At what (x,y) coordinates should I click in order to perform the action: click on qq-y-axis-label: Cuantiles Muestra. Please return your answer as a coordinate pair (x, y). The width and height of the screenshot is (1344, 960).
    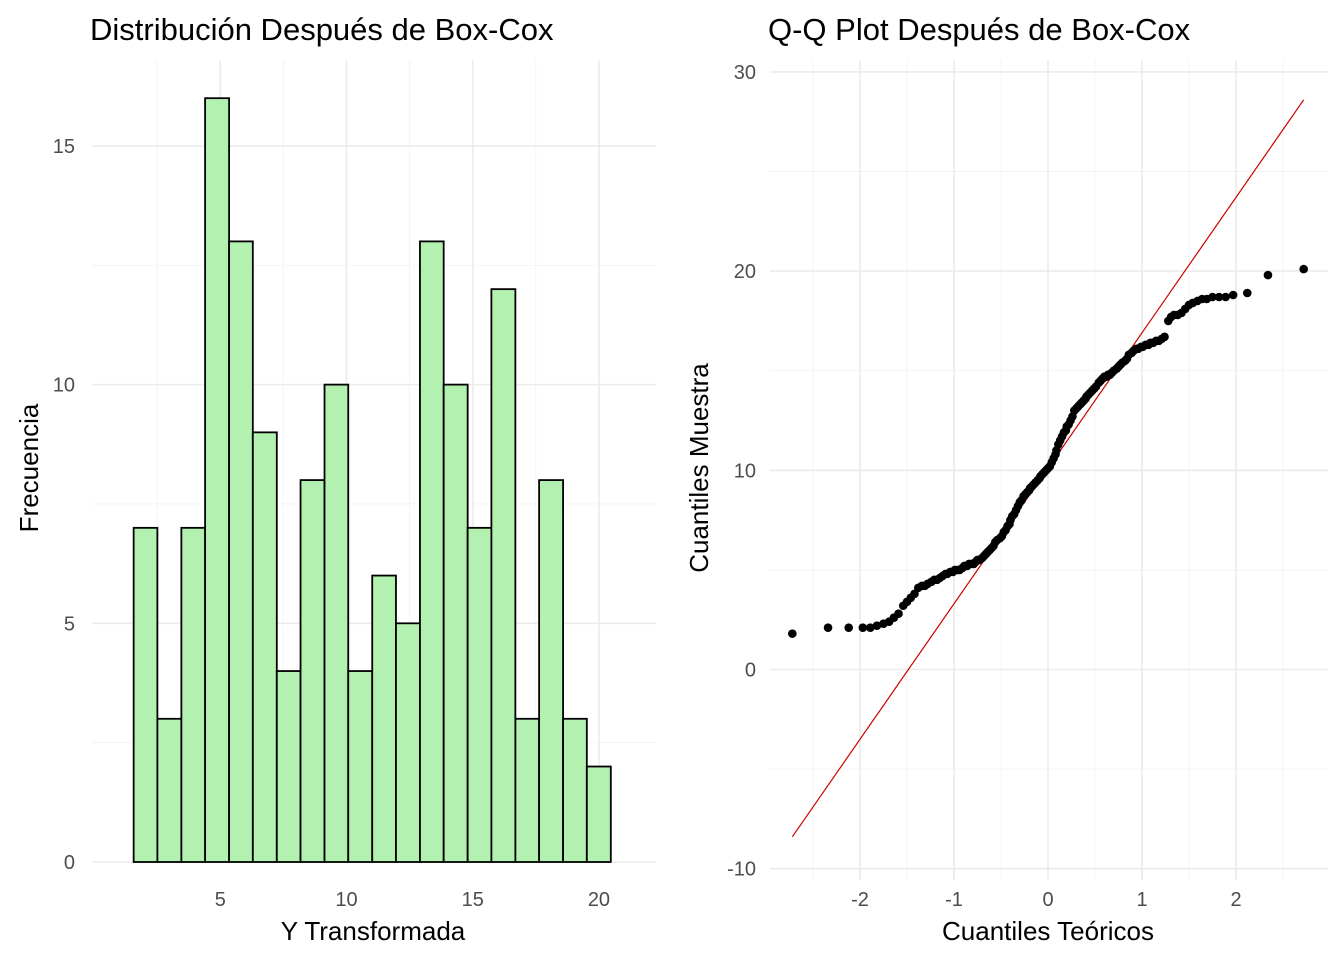
    Looking at the image, I should click on (699, 468).